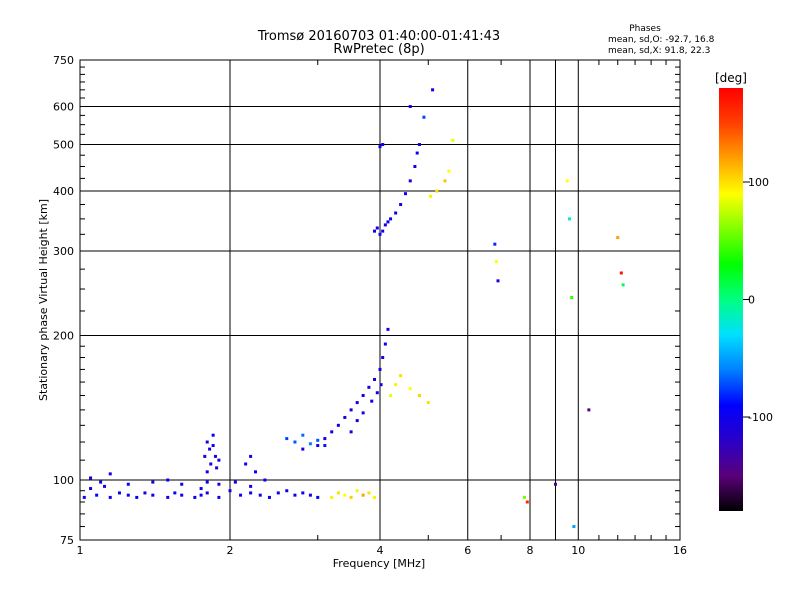 The image size is (800, 600). What do you see at coordinates (63, 107) in the screenshot?
I see `y-tick-label: 600` at bounding box center [63, 107].